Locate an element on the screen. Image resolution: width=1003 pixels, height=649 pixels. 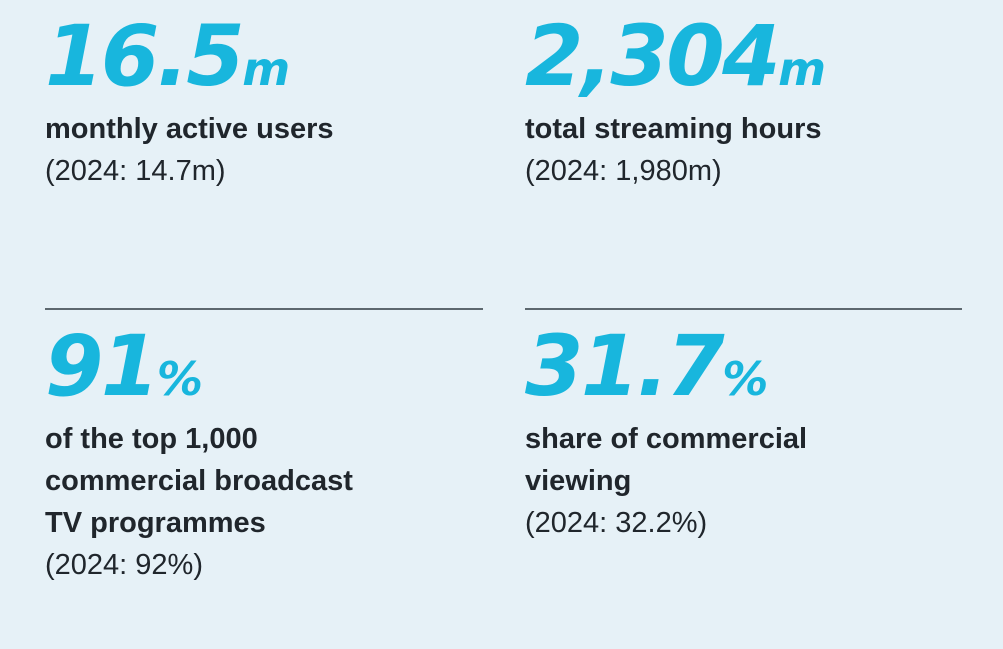
stat-number: 16.5 is located at coordinates (145, 56).